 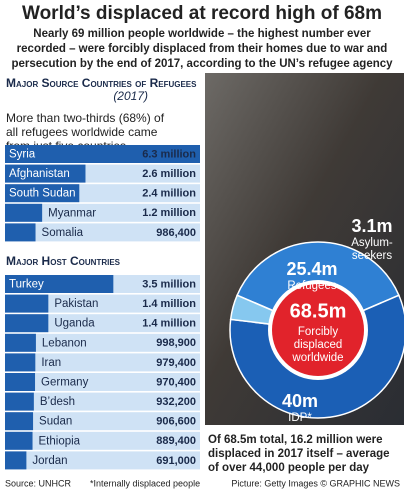 What do you see at coordinates (289, 468) in the screenshot?
I see `pie-note: of over 44,000 people per day` at bounding box center [289, 468].